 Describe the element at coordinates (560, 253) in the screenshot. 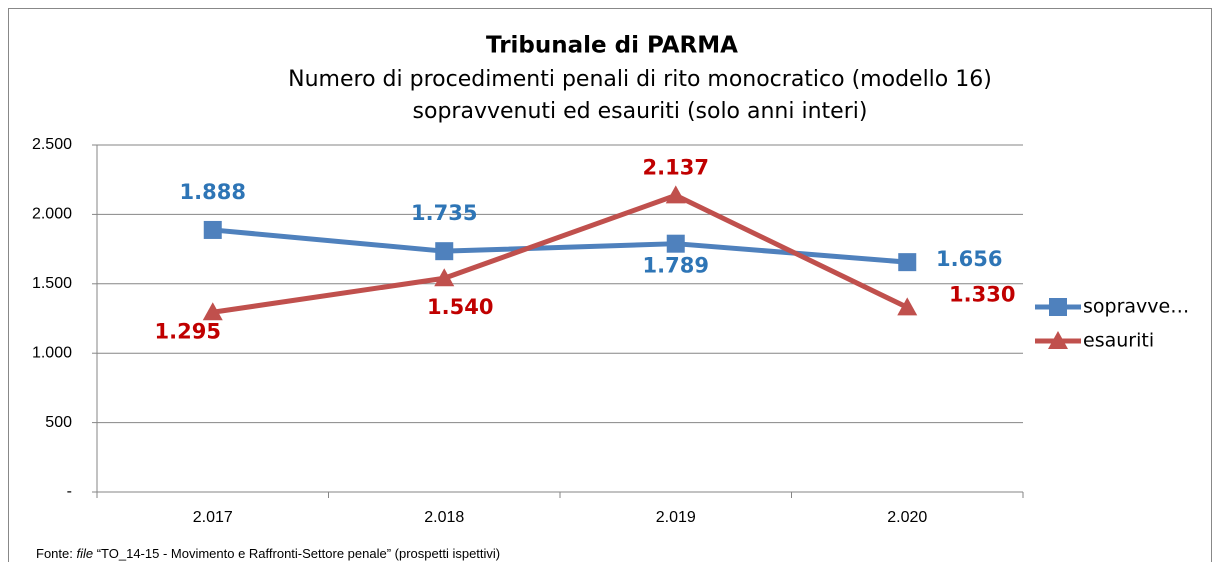

I see `series-line` at that location.